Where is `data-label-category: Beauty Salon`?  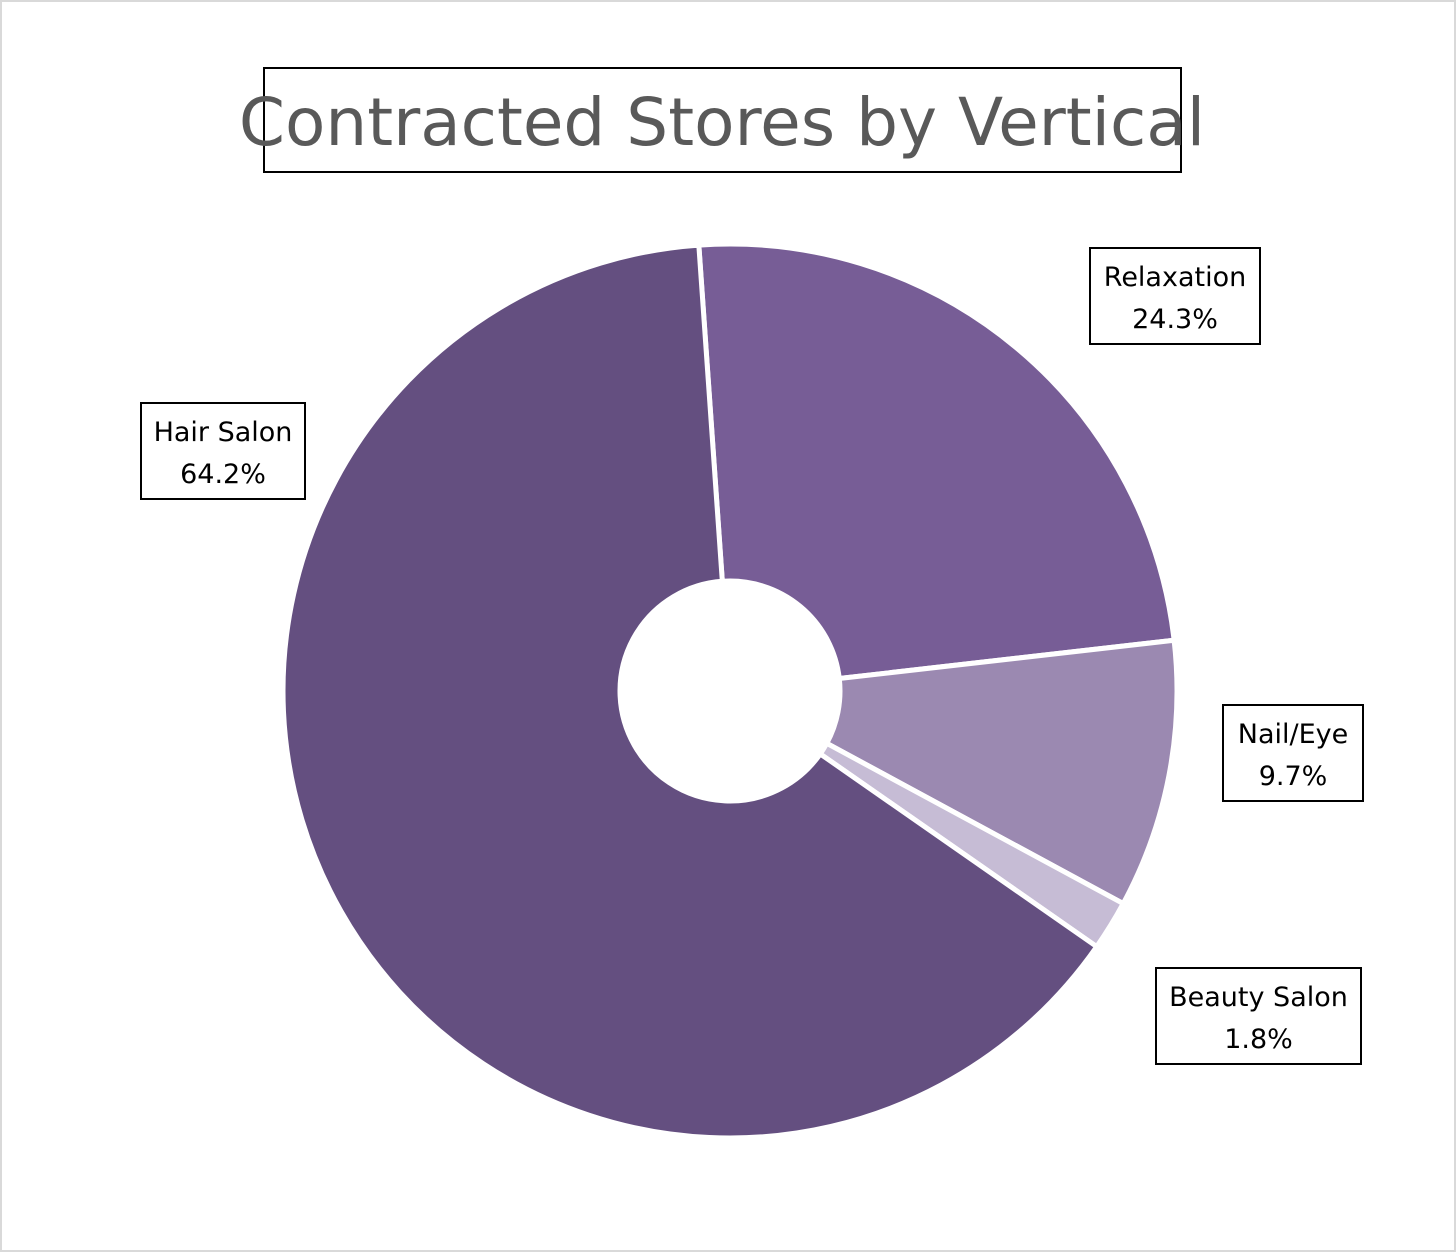
data-label-category: Beauty Salon is located at coordinates (1258, 997).